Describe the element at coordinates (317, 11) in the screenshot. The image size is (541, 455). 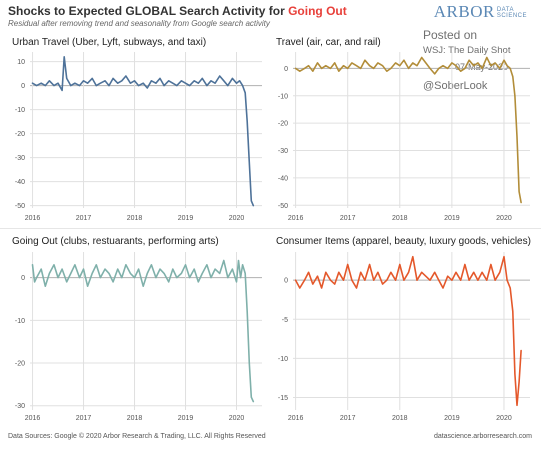
I see `chart-title-highlight: Going Out` at that location.